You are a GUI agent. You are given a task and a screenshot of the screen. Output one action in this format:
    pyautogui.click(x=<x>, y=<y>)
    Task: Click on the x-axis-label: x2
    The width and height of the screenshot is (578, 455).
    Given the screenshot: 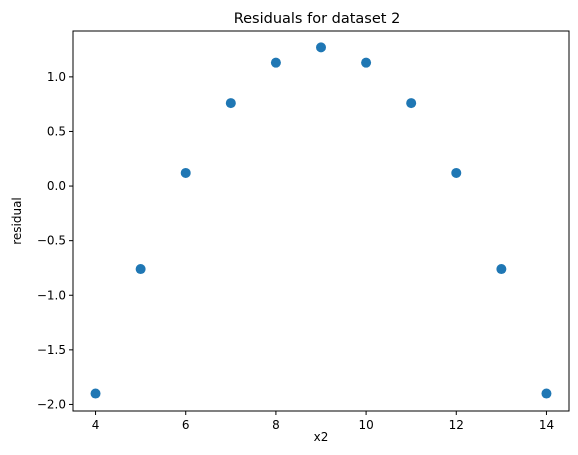 What is the action you would take?
    pyautogui.click(x=321, y=437)
    